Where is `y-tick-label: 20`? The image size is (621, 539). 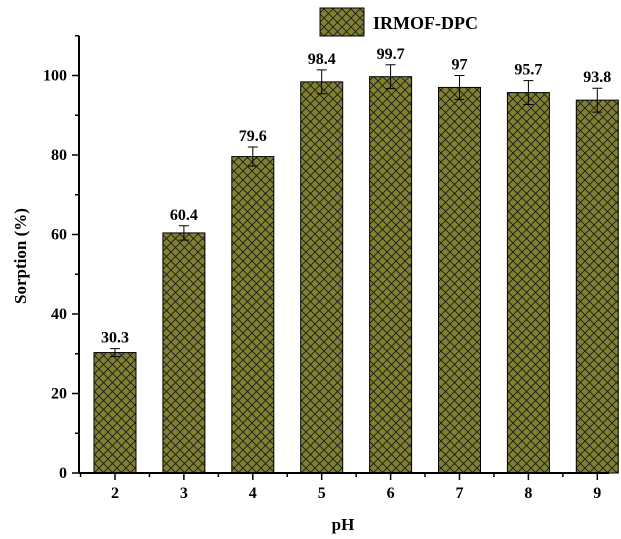
y-tick-label: 20 is located at coordinates (59, 394).